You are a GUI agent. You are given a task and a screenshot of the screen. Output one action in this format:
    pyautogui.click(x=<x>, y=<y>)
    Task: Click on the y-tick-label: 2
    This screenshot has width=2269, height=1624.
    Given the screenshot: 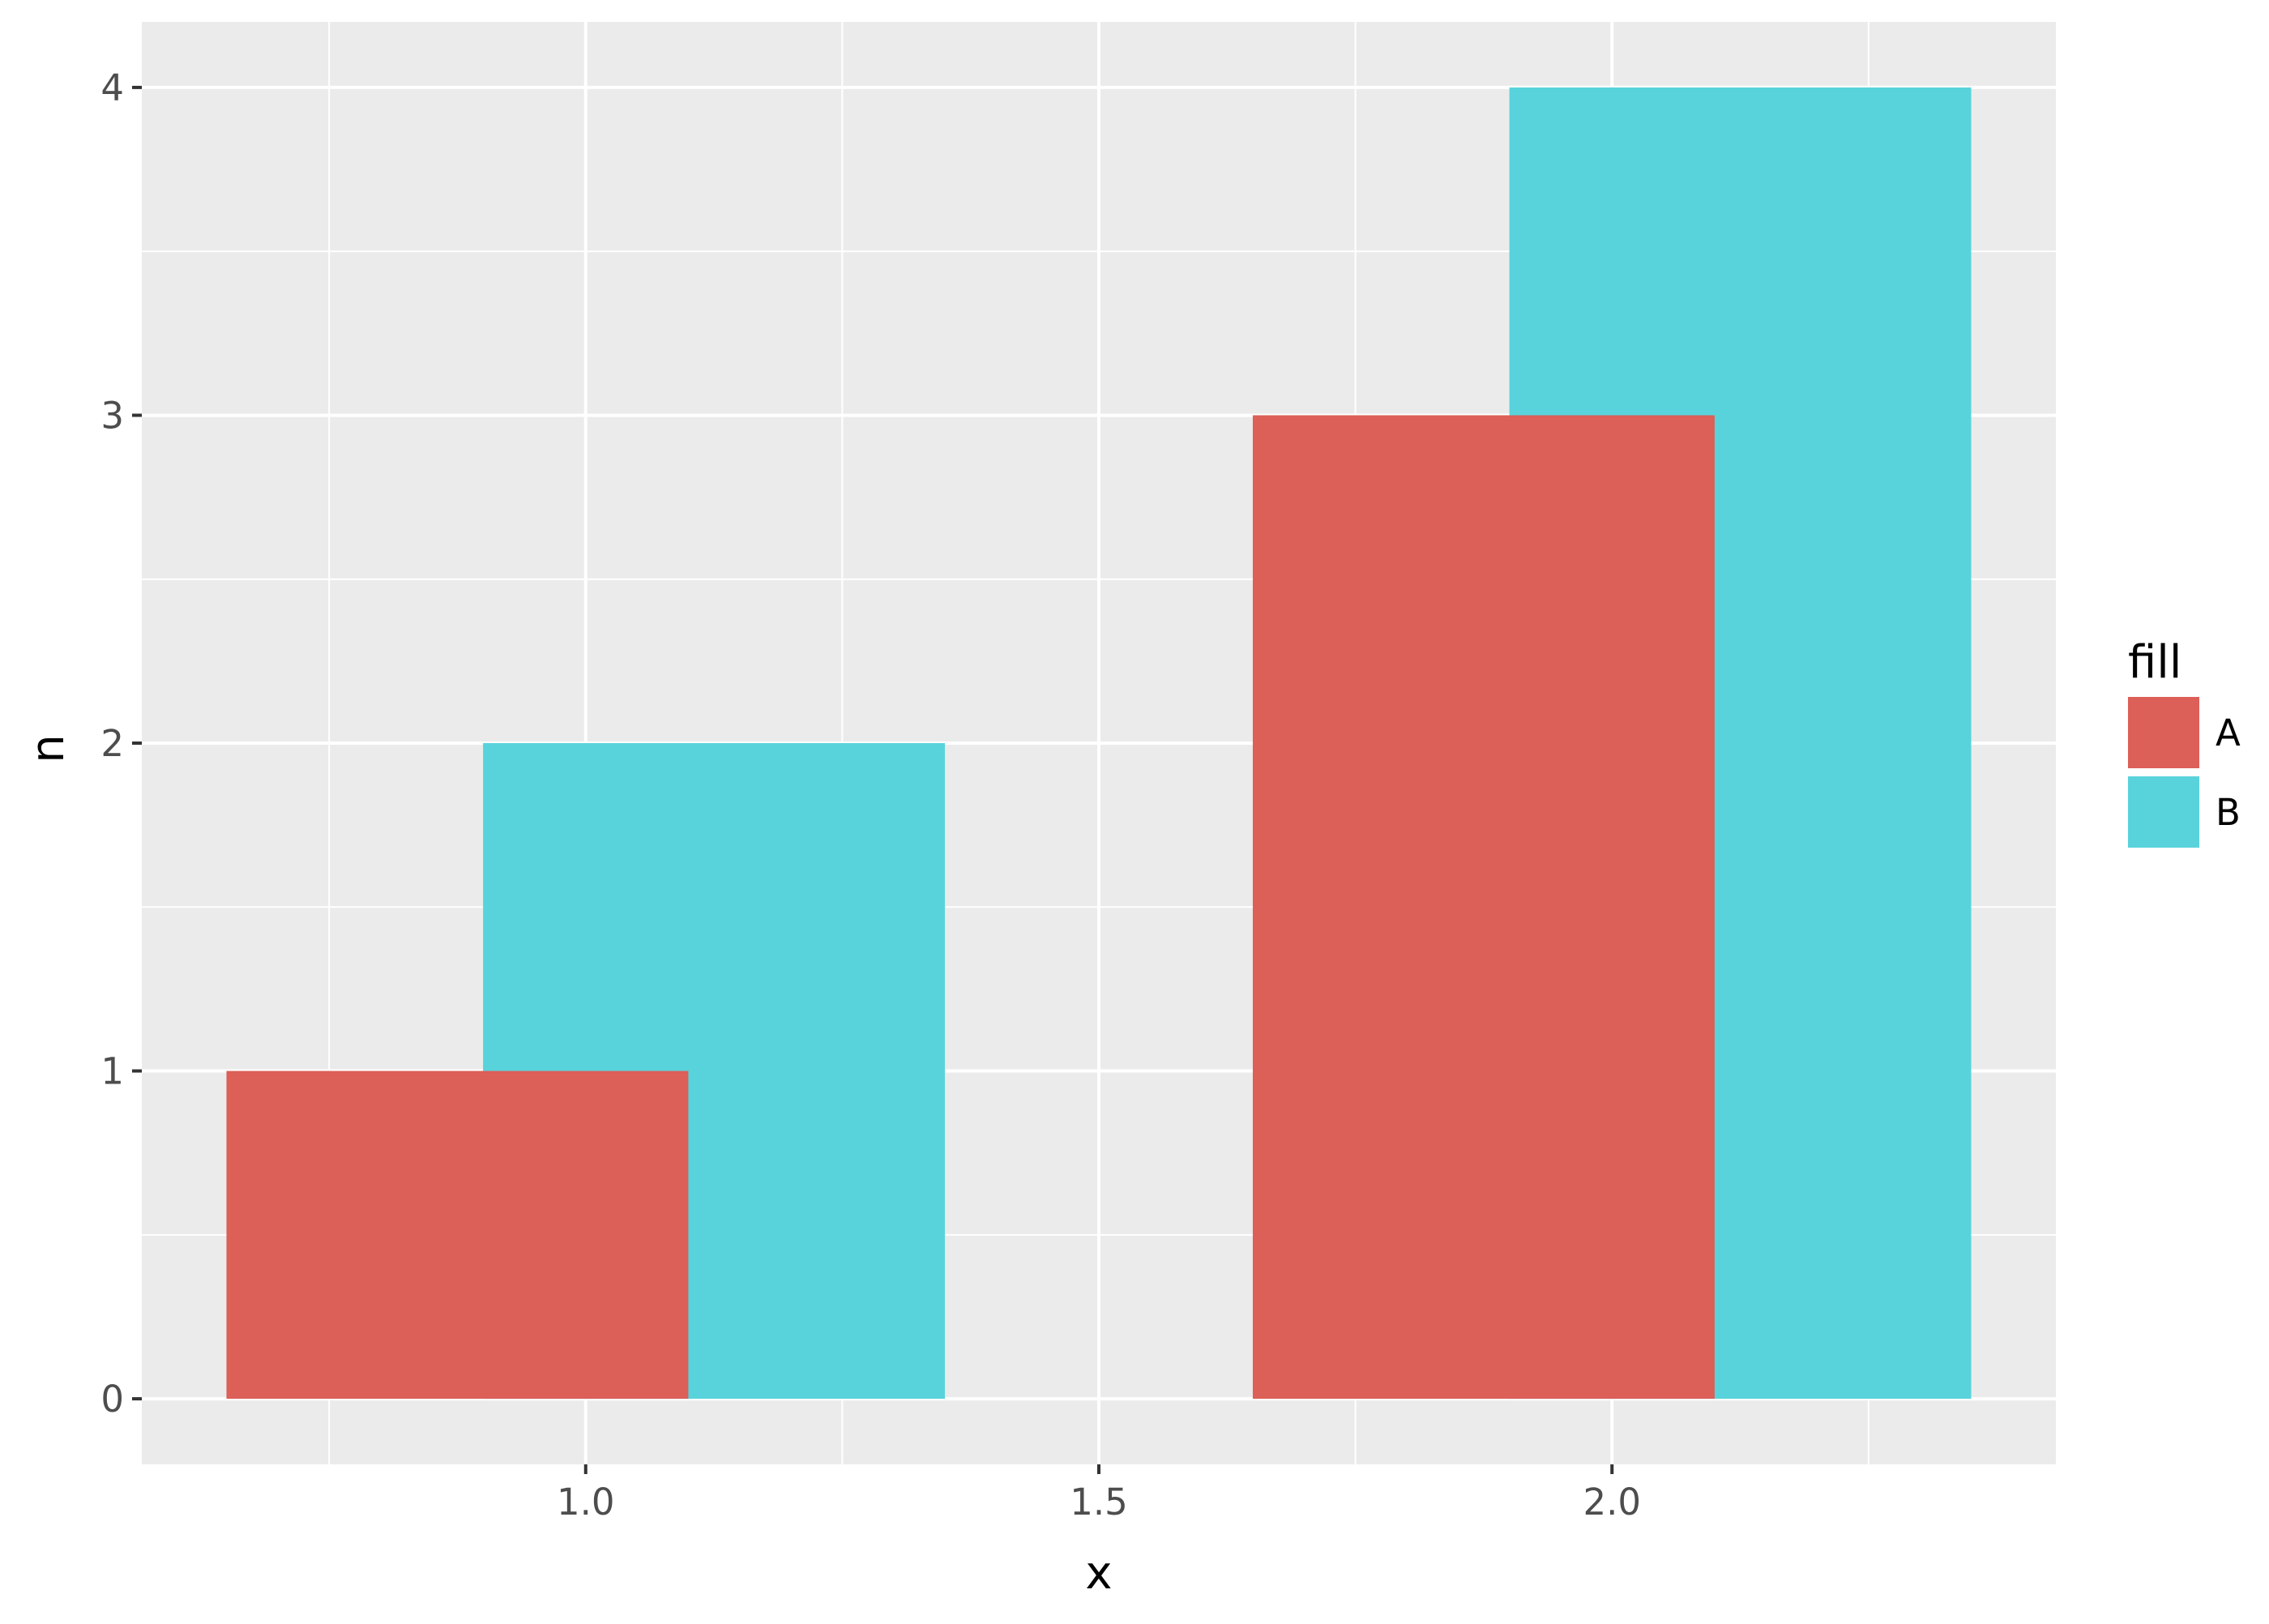 What is the action you would take?
    pyautogui.click(x=112, y=743)
    